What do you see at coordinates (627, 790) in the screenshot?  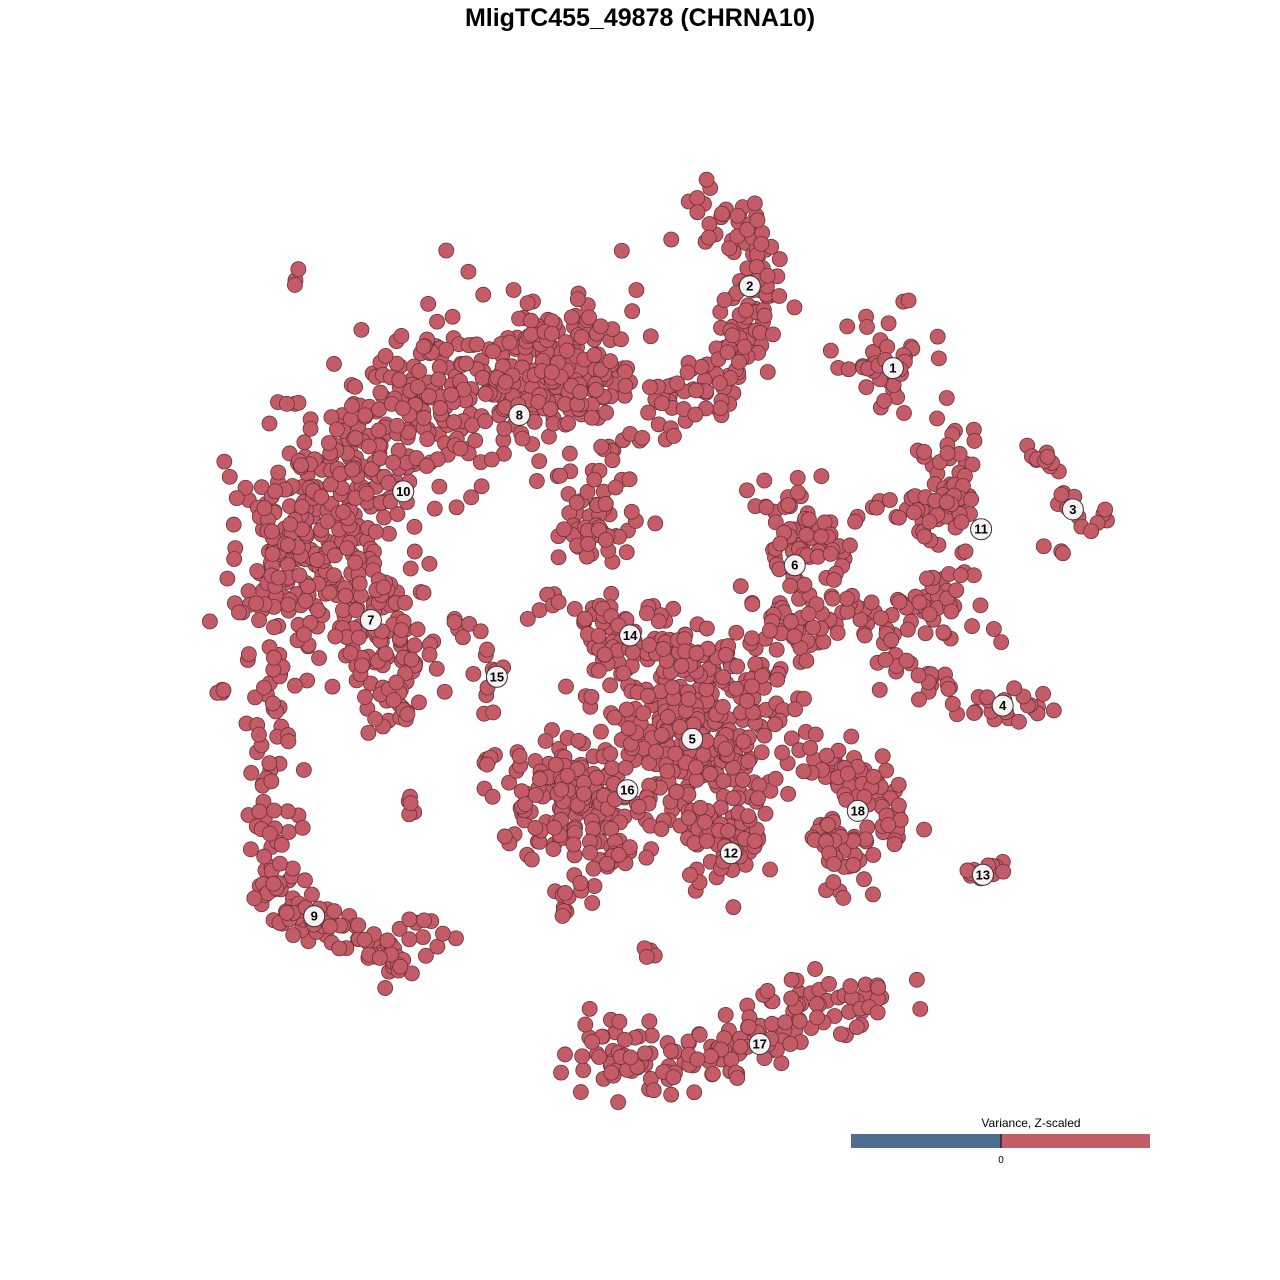 I see `cluster-label-text: 16` at bounding box center [627, 790].